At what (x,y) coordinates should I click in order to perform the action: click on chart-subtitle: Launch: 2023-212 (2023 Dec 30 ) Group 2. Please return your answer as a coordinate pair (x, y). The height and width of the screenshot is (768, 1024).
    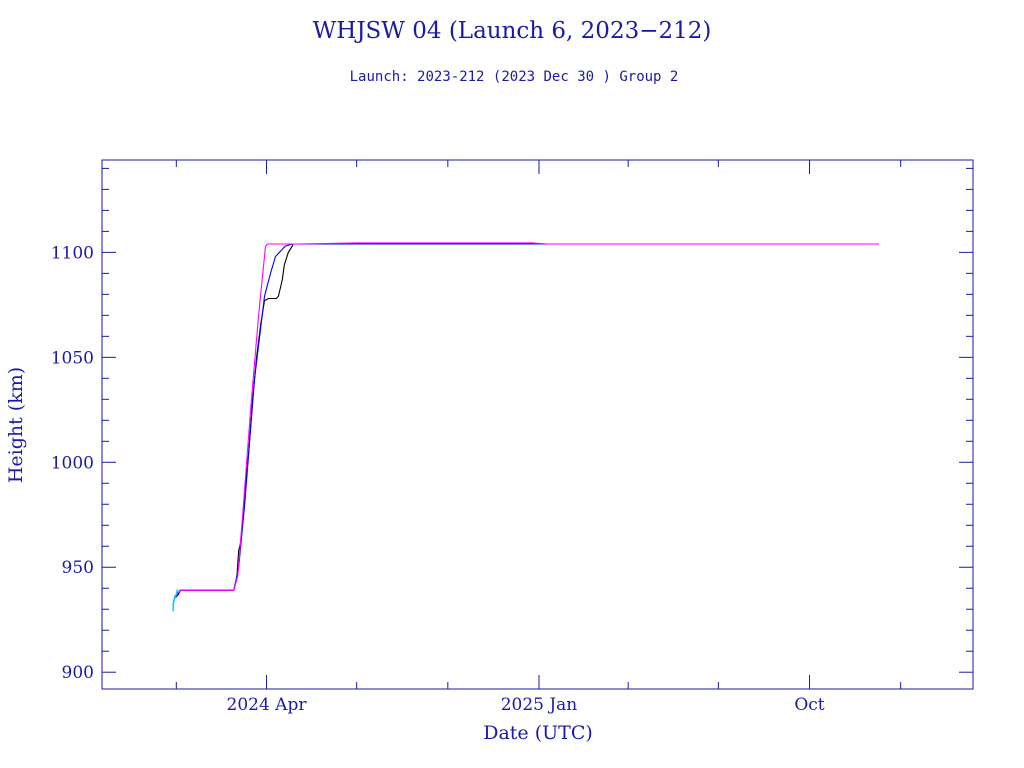
    Looking at the image, I should click on (514, 77).